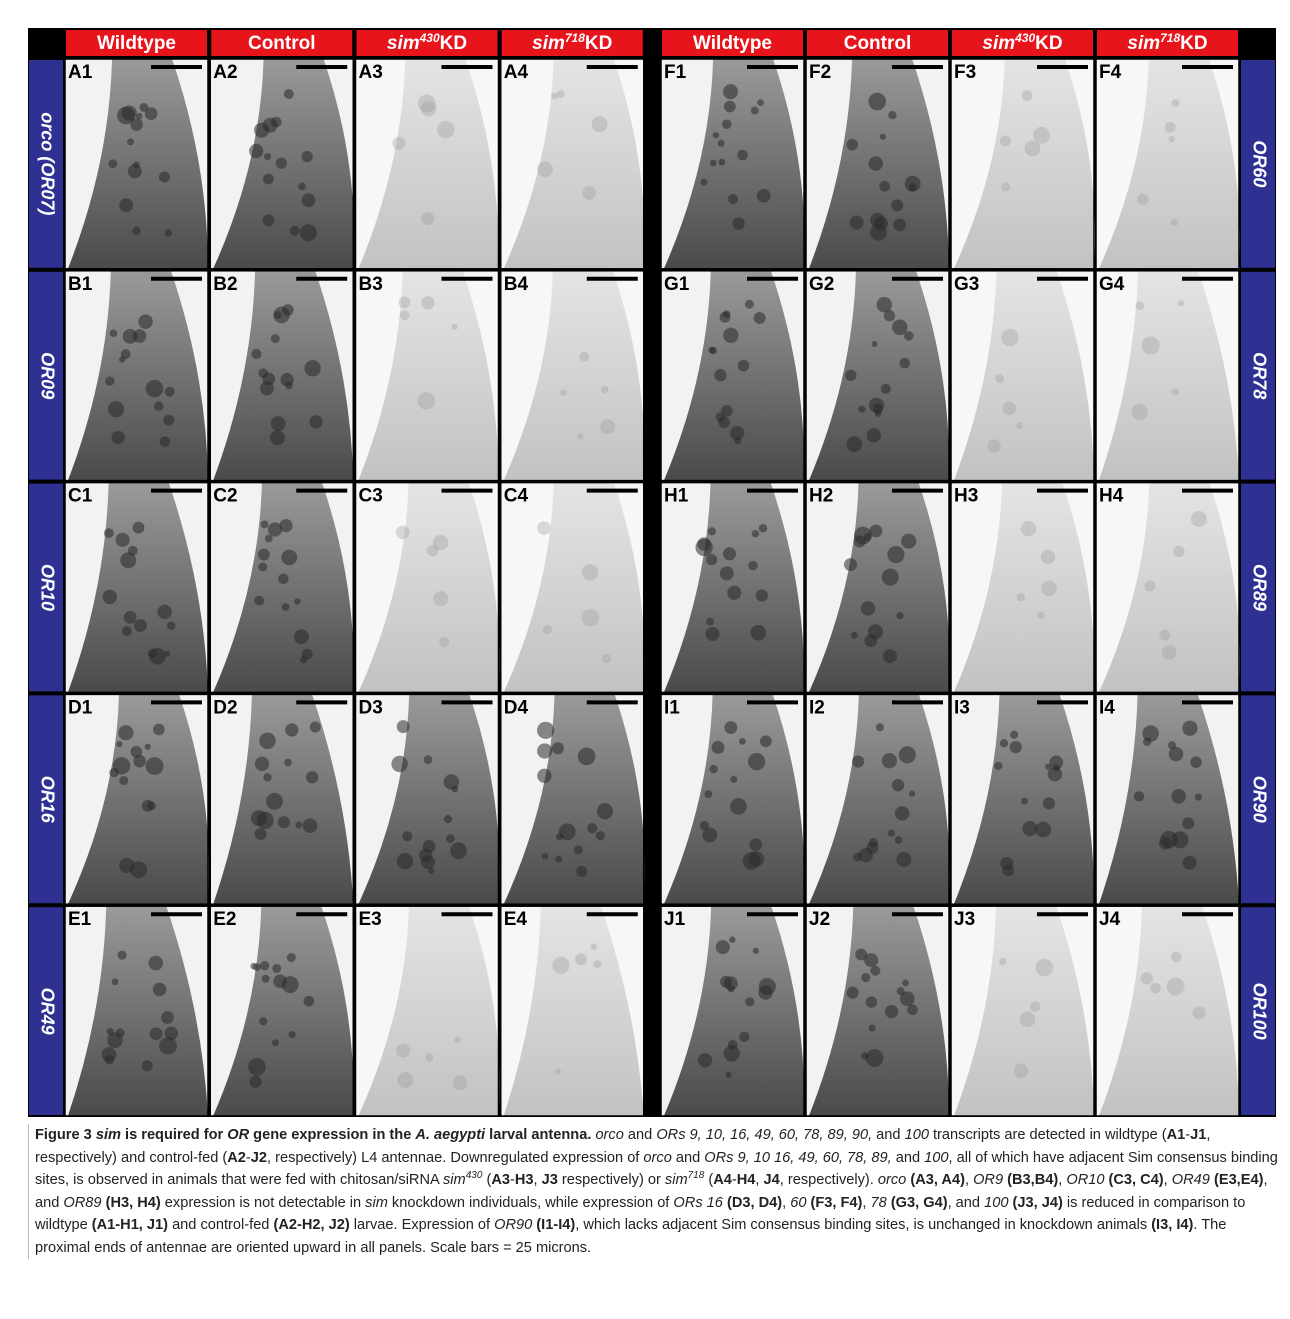 The image size is (1290, 1319). Describe the element at coordinates (136, 43) in the screenshot. I see `column-header-part: Wildtype` at that location.